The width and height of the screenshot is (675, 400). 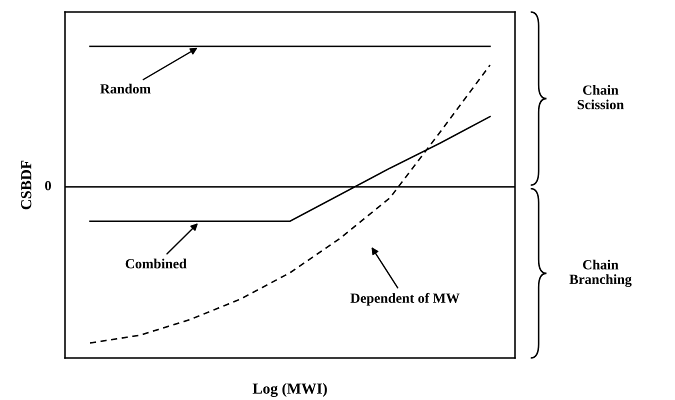 I want to click on text: 0, so click(x=48, y=185).